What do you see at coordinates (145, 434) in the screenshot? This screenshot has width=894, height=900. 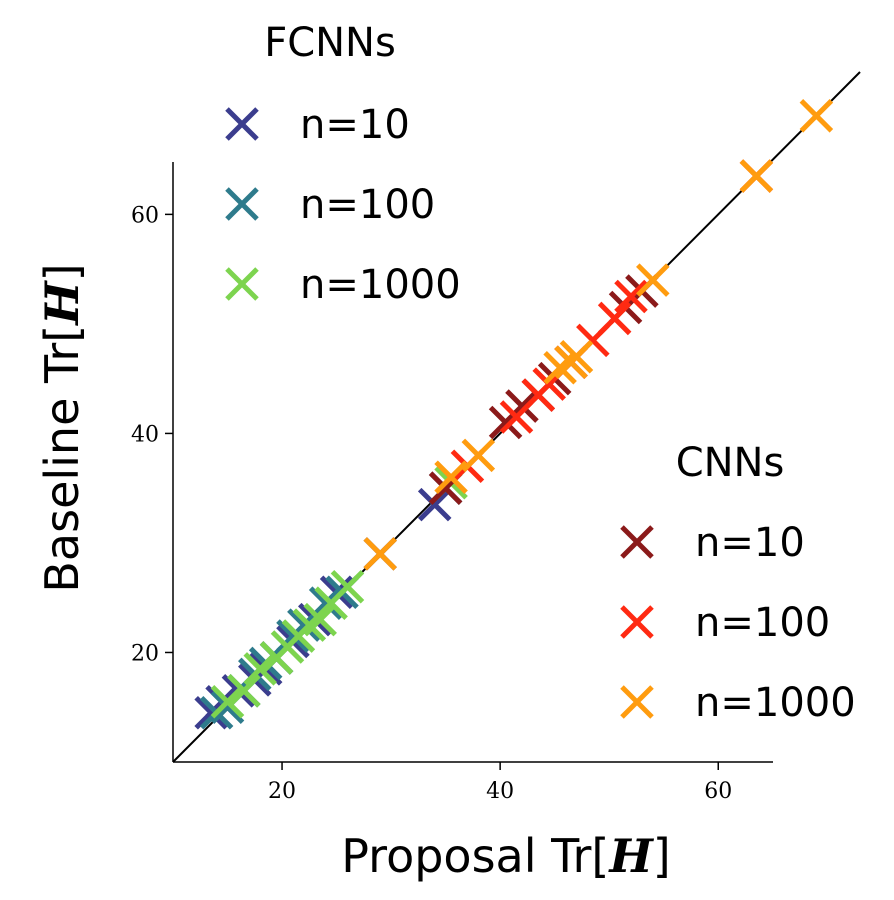 I see `y-tick-label: 40` at bounding box center [145, 434].